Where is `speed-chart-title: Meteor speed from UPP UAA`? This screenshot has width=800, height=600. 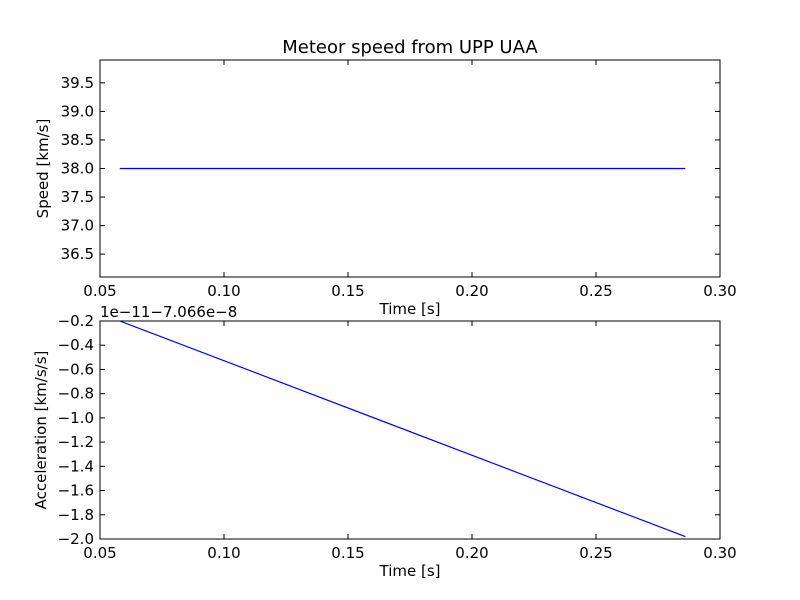 speed-chart-title: Meteor speed from UPP UAA is located at coordinates (410, 47).